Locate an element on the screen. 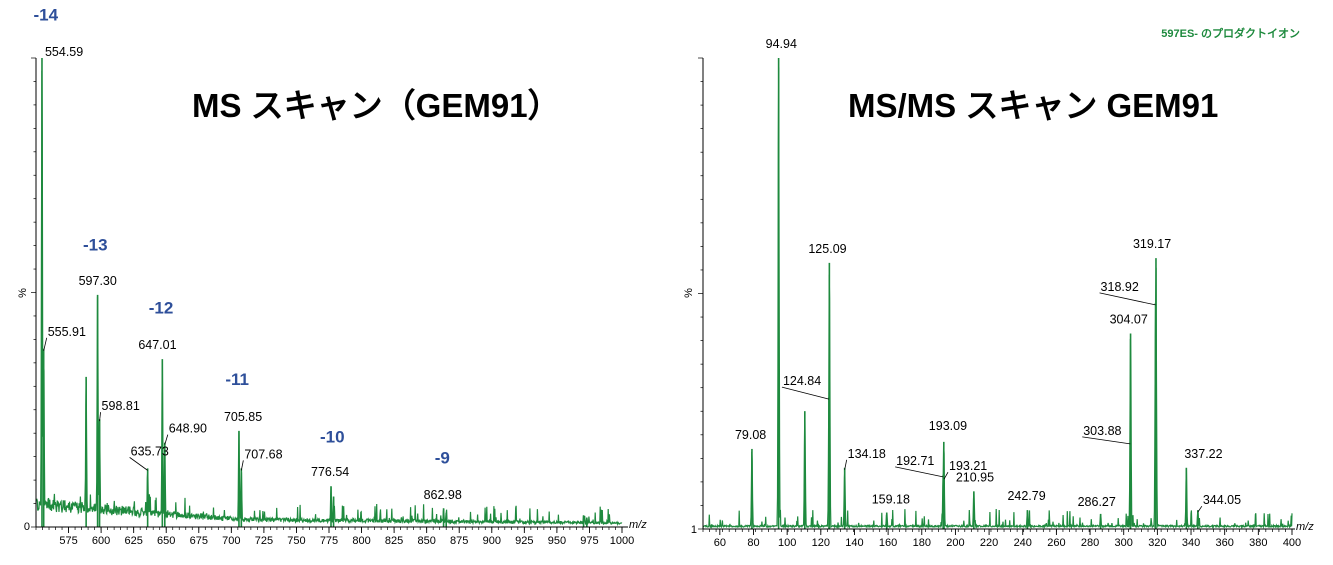 The width and height of the screenshot is (1333, 565). ms-scan-x-tick-label: 900 is located at coordinates (492, 541).